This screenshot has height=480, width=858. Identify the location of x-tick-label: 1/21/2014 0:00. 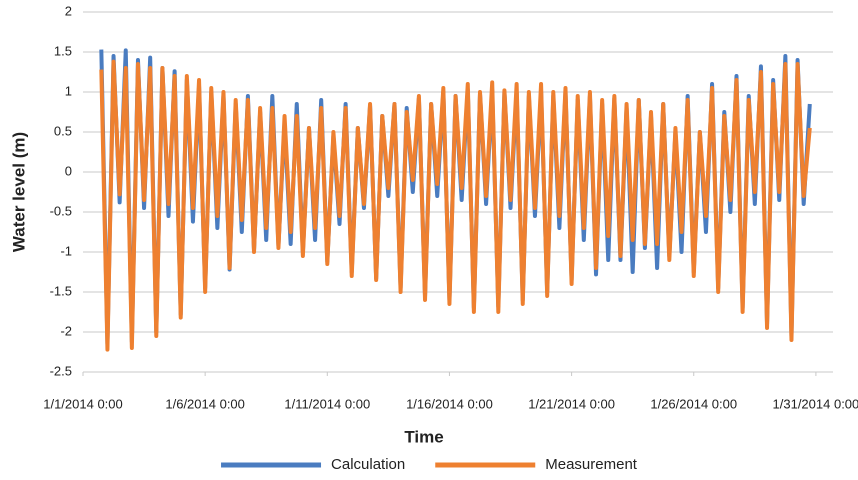
(571, 403).